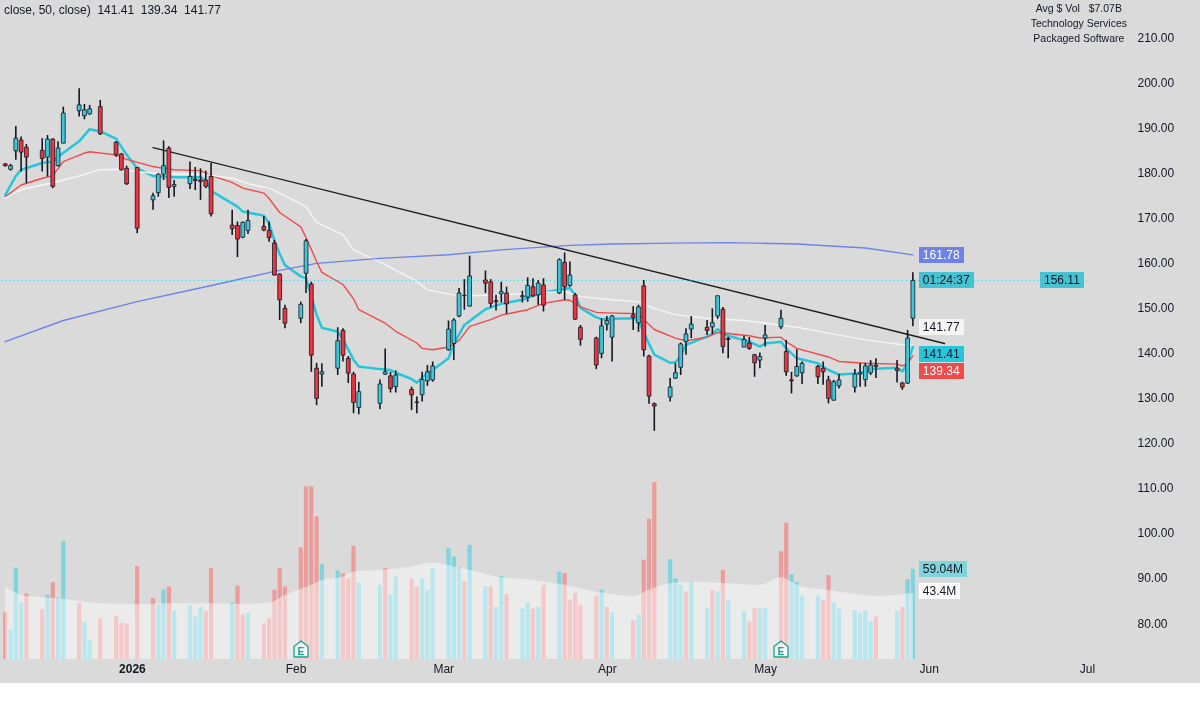 This screenshot has width=1200, height=705. What do you see at coordinates (946, 280) in the screenshot?
I see `annotation: 01:24:37` at bounding box center [946, 280].